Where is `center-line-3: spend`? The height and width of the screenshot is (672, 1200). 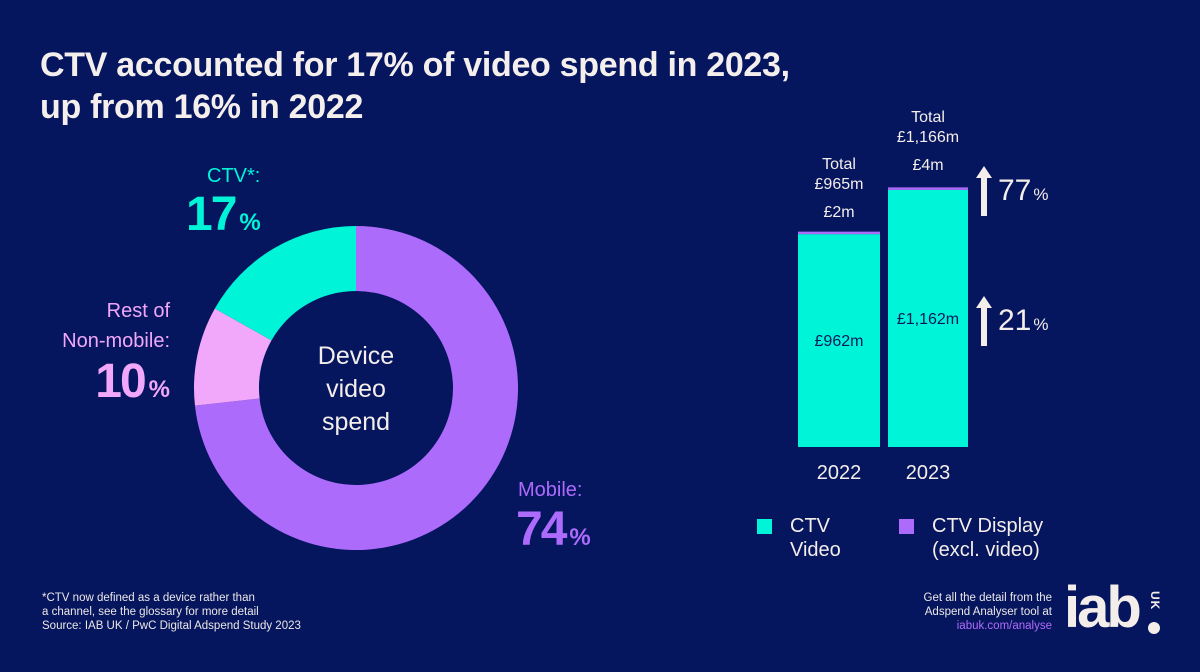 center-line-3: spend is located at coordinates (356, 422).